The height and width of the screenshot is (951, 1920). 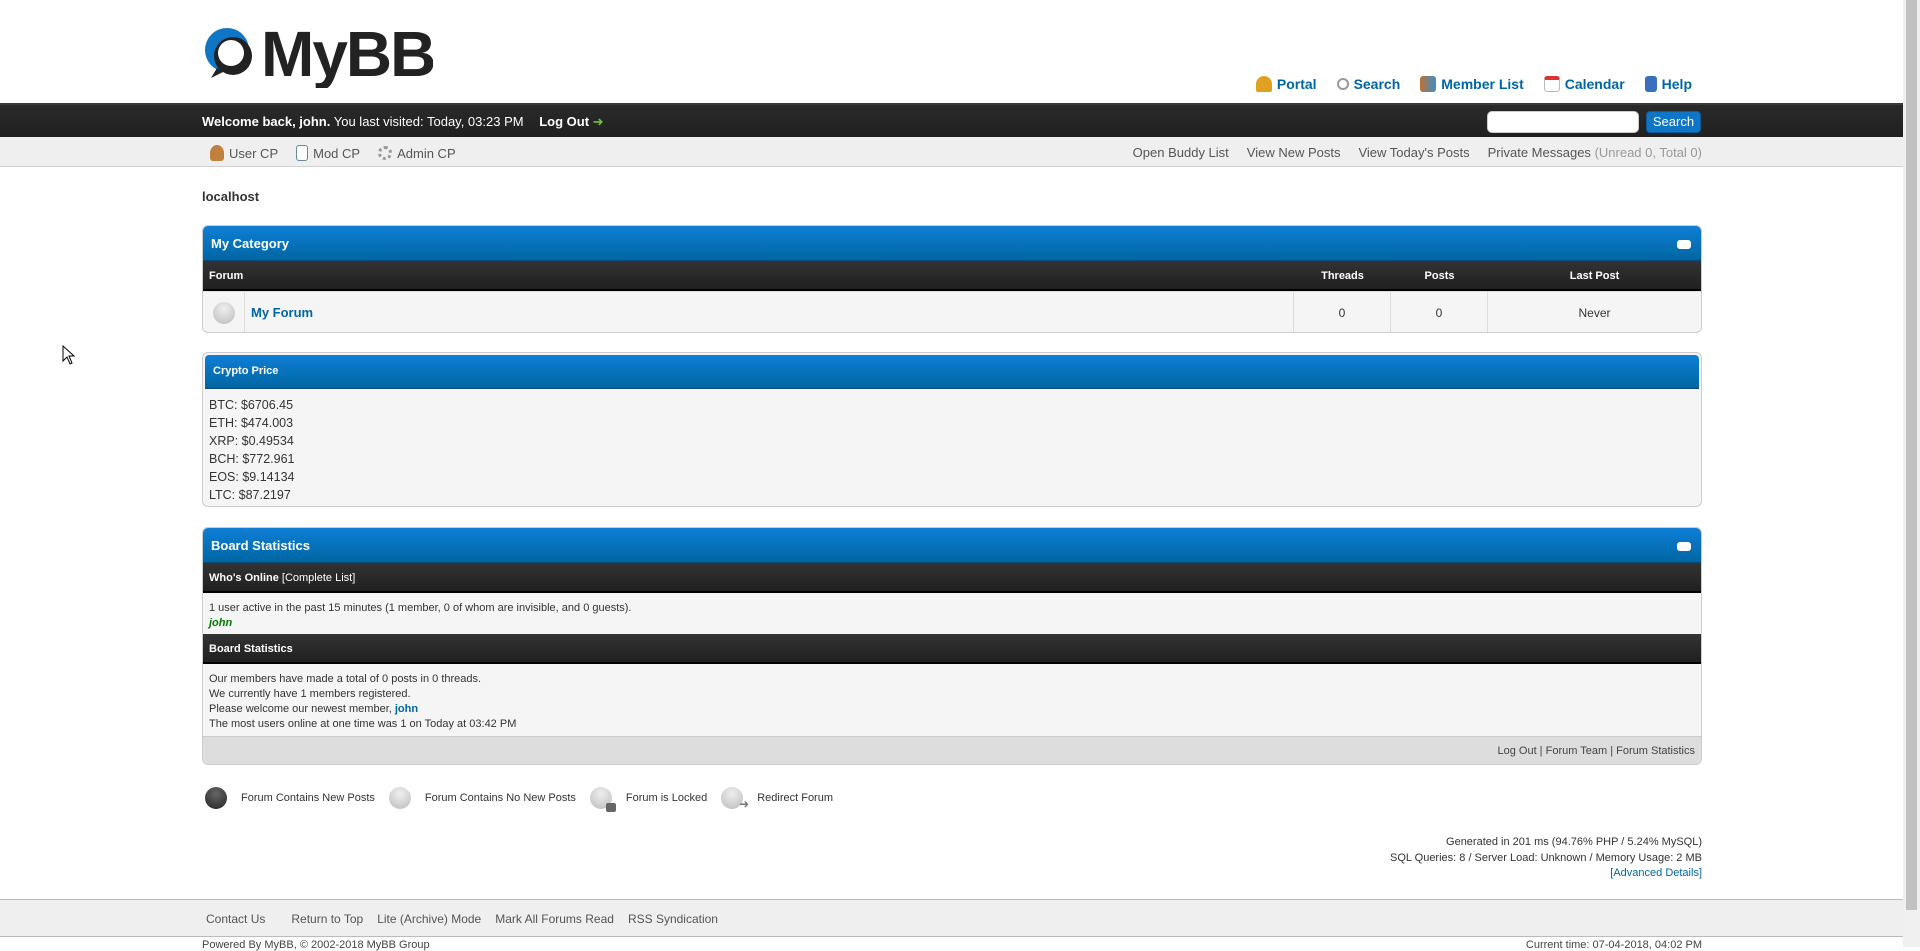 I want to click on magnifier-icon, so click(x=1342, y=84).